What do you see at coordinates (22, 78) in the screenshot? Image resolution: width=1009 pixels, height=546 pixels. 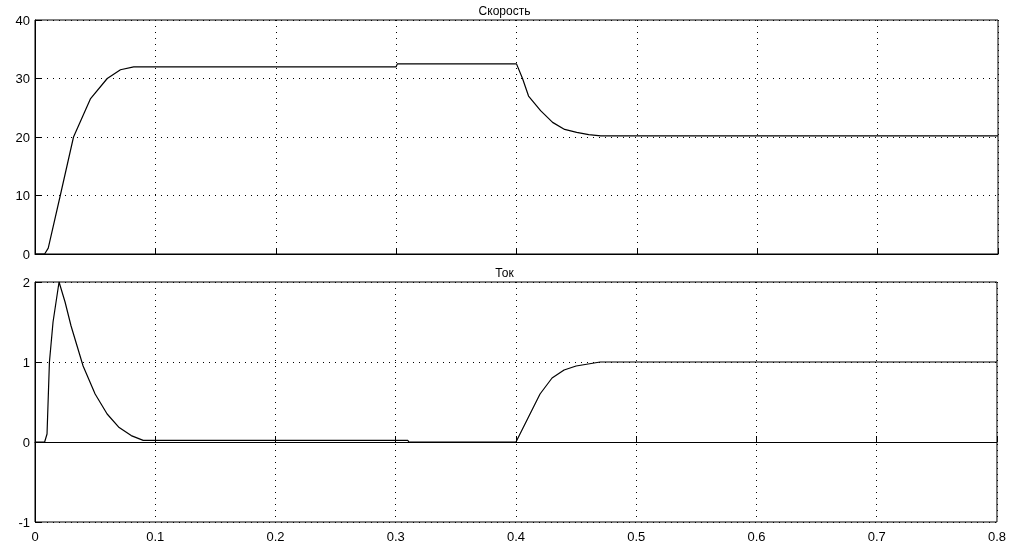 I see `y-tick-label: 30` at bounding box center [22, 78].